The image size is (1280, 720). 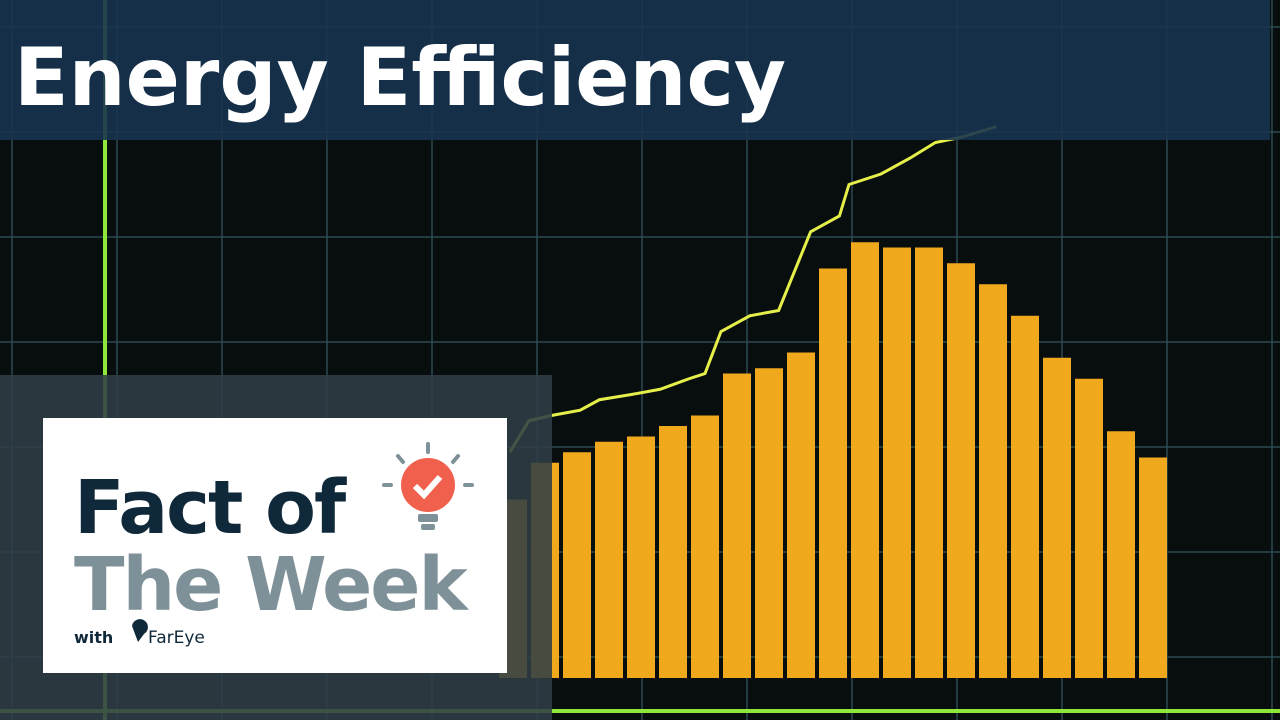 I want to click on badge-line2: The Week, so click(x=271, y=585).